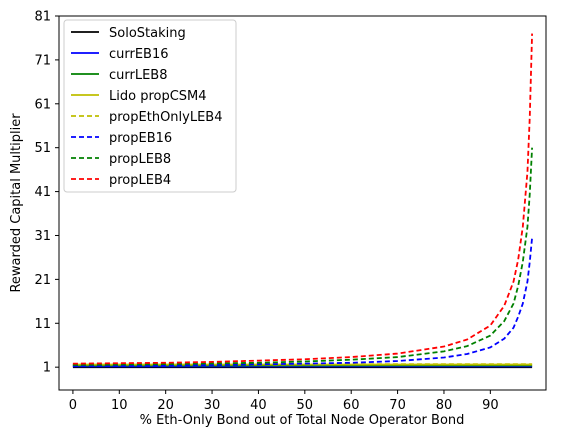 The image size is (563, 436). I want to click on legend-label: currEB16, so click(139, 54).